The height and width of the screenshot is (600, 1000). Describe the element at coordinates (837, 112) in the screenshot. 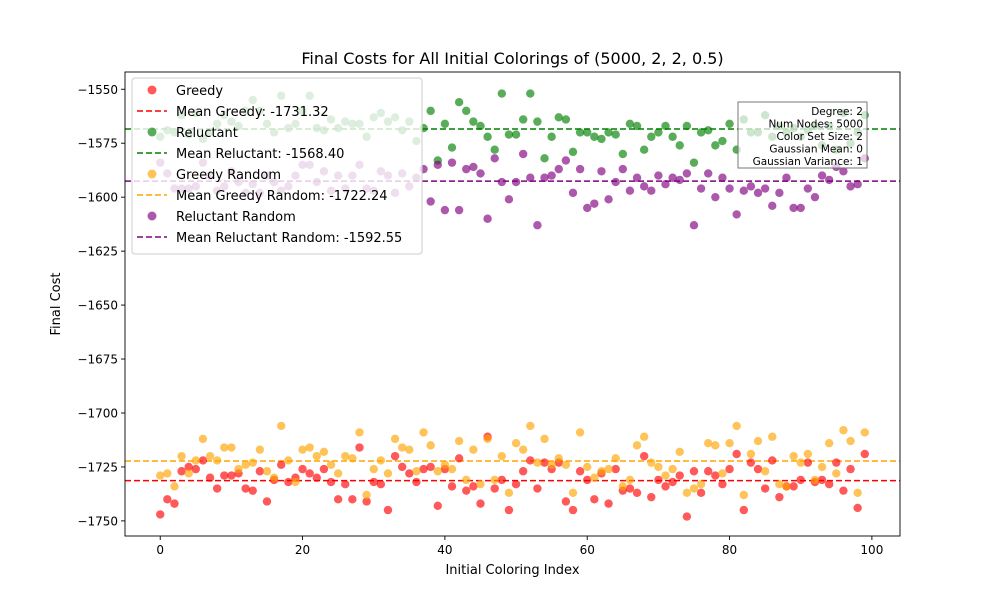

I see `info-line-0: Degree: 2` at that location.